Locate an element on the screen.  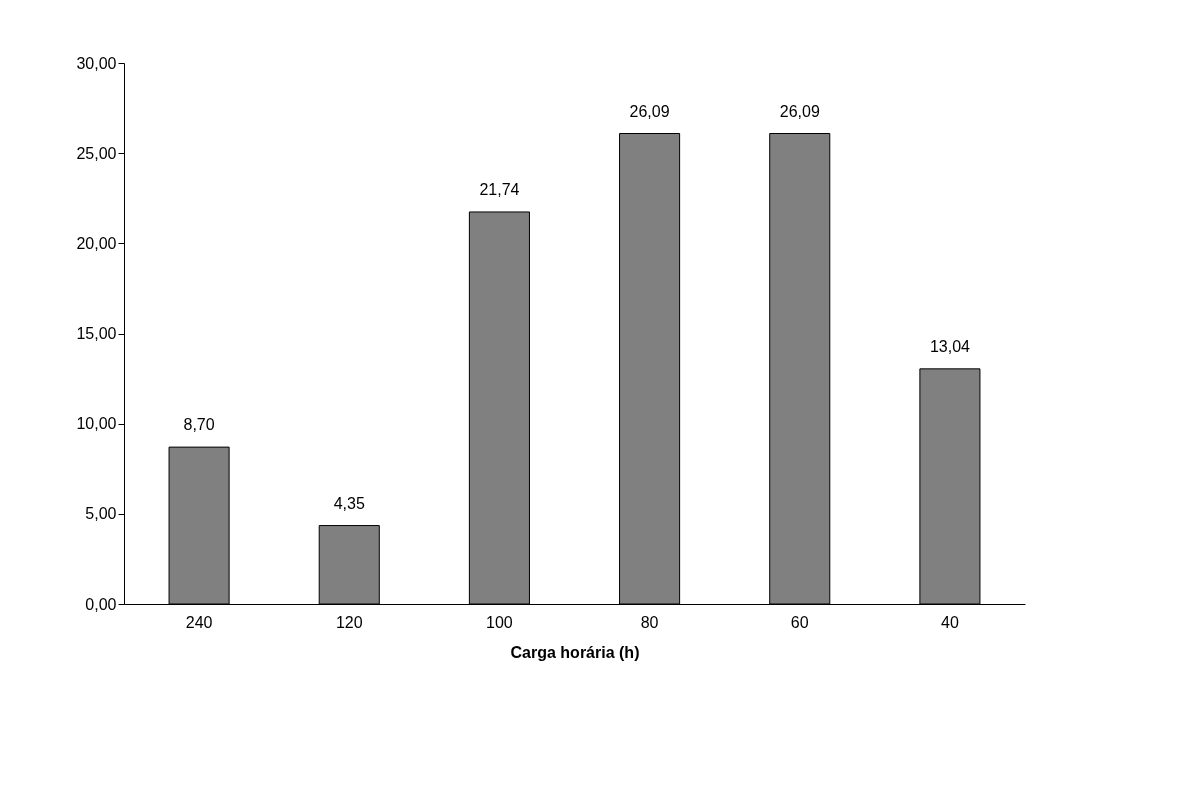
x-tick-label: 100 is located at coordinates (499, 622).